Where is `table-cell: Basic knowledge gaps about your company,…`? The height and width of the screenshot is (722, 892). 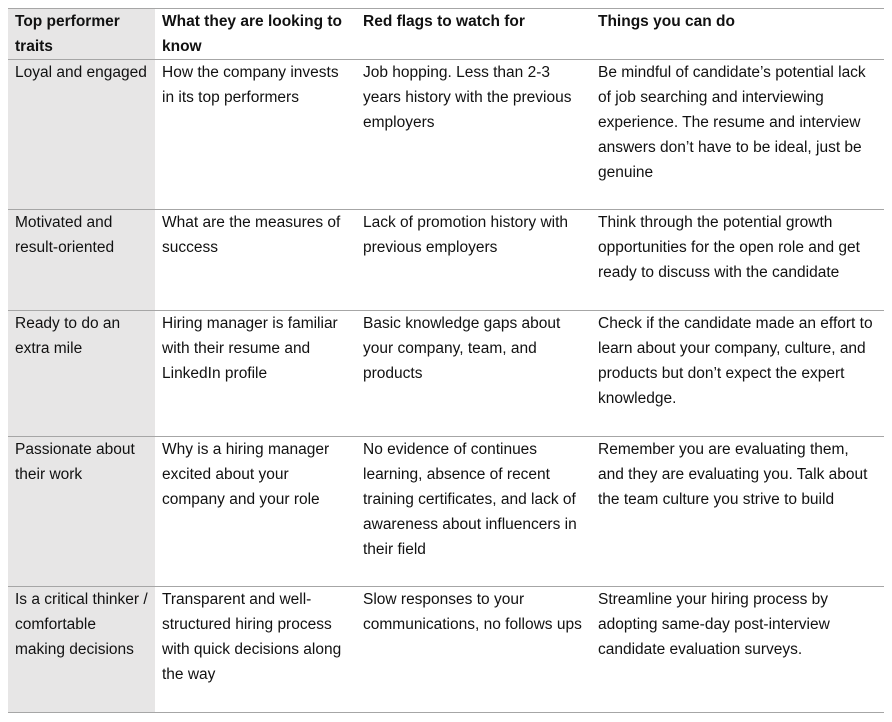 table-cell: Basic knowledge gaps about your company,… is located at coordinates (473, 373).